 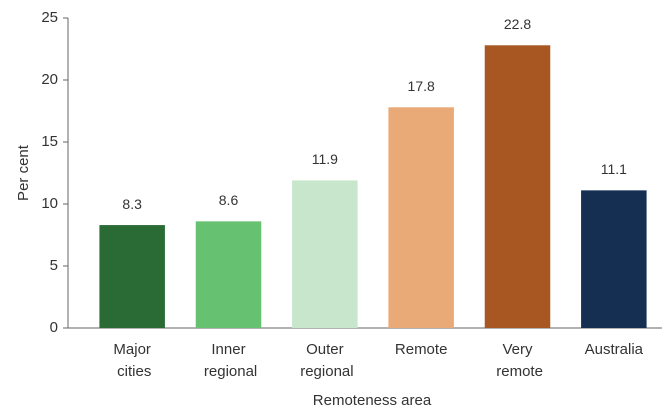 I want to click on value-label: 17.8, so click(x=421, y=86).